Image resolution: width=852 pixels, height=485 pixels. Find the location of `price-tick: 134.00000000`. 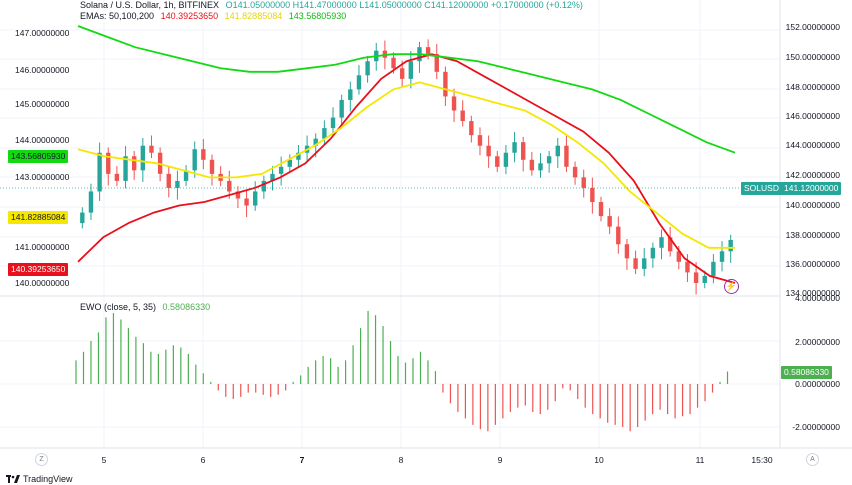

price-tick: 134.00000000 is located at coordinates (812, 293).